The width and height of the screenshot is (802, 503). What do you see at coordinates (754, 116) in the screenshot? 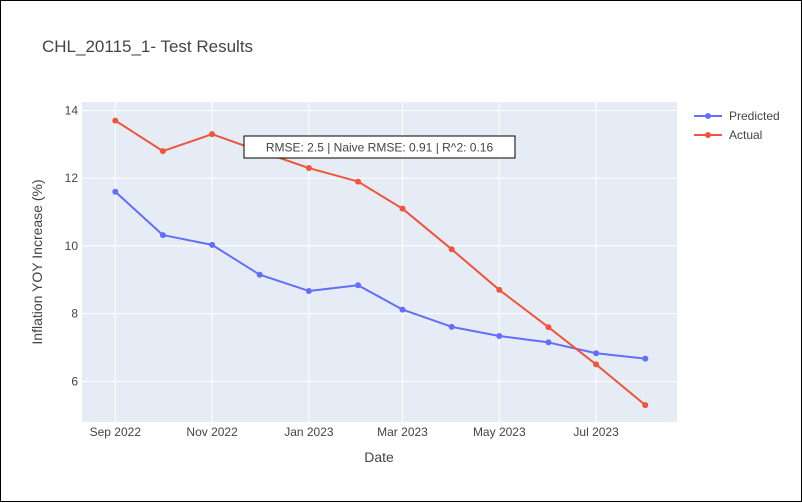
I see `legend-label-predicted: Predicted` at bounding box center [754, 116].